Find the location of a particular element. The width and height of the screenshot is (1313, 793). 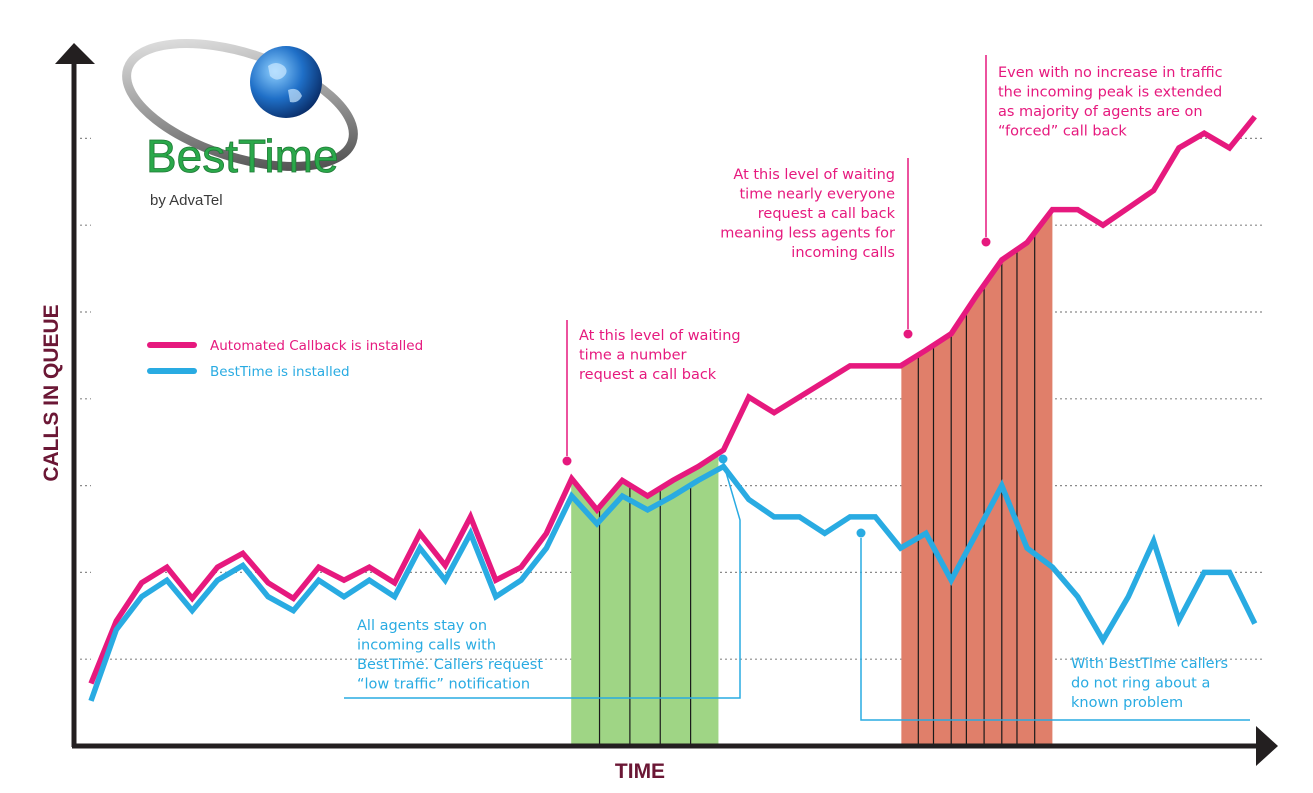

leader-ann2-dot is located at coordinates (908, 334).